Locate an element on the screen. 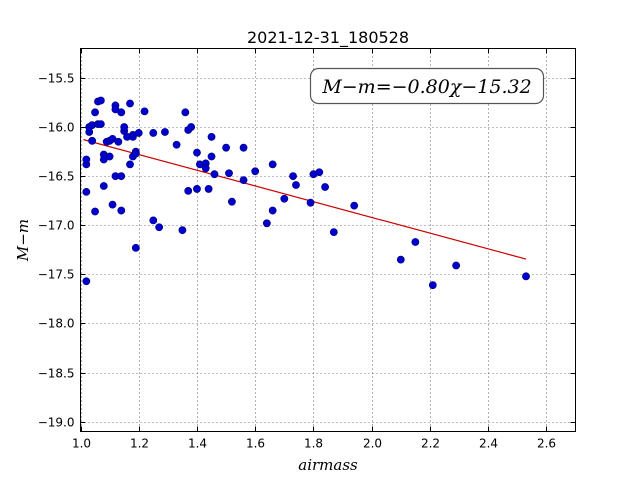  chart-title: 2021-12-31_180528 is located at coordinates (328, 38).